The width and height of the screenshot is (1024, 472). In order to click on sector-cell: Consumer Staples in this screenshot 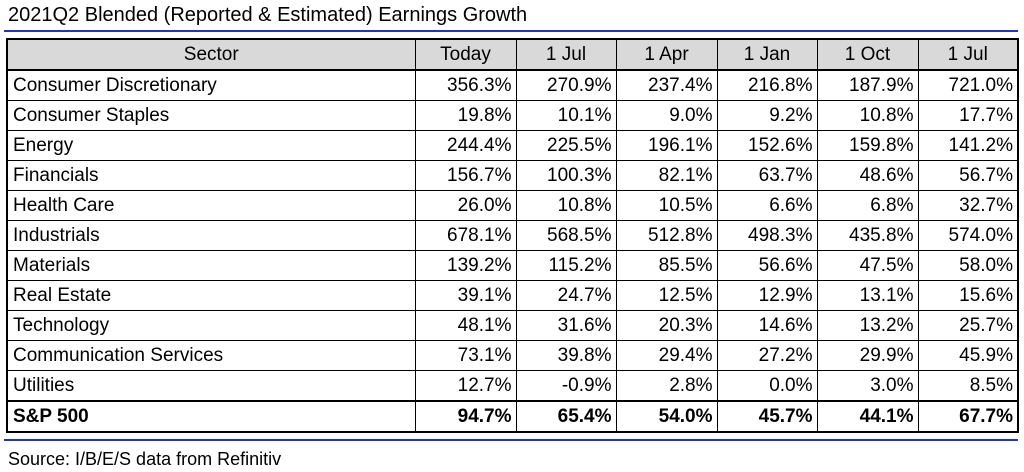, I will do `click(211, 115)`.